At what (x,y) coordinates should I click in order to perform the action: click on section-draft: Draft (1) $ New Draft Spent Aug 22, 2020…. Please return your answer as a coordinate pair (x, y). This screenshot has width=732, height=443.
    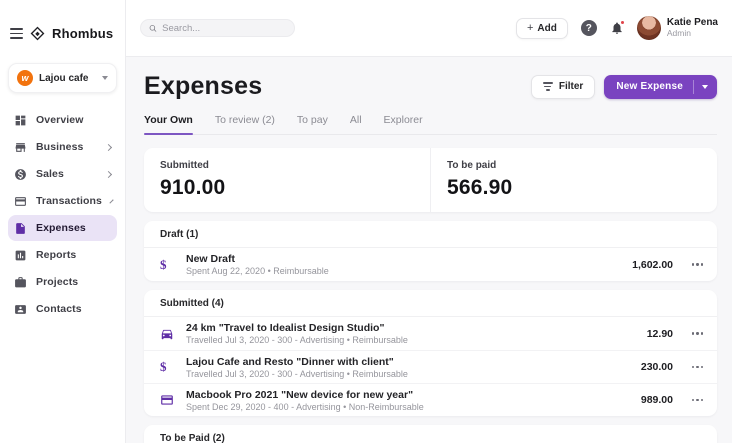
    Looking at the image, I should click on (430, 251).